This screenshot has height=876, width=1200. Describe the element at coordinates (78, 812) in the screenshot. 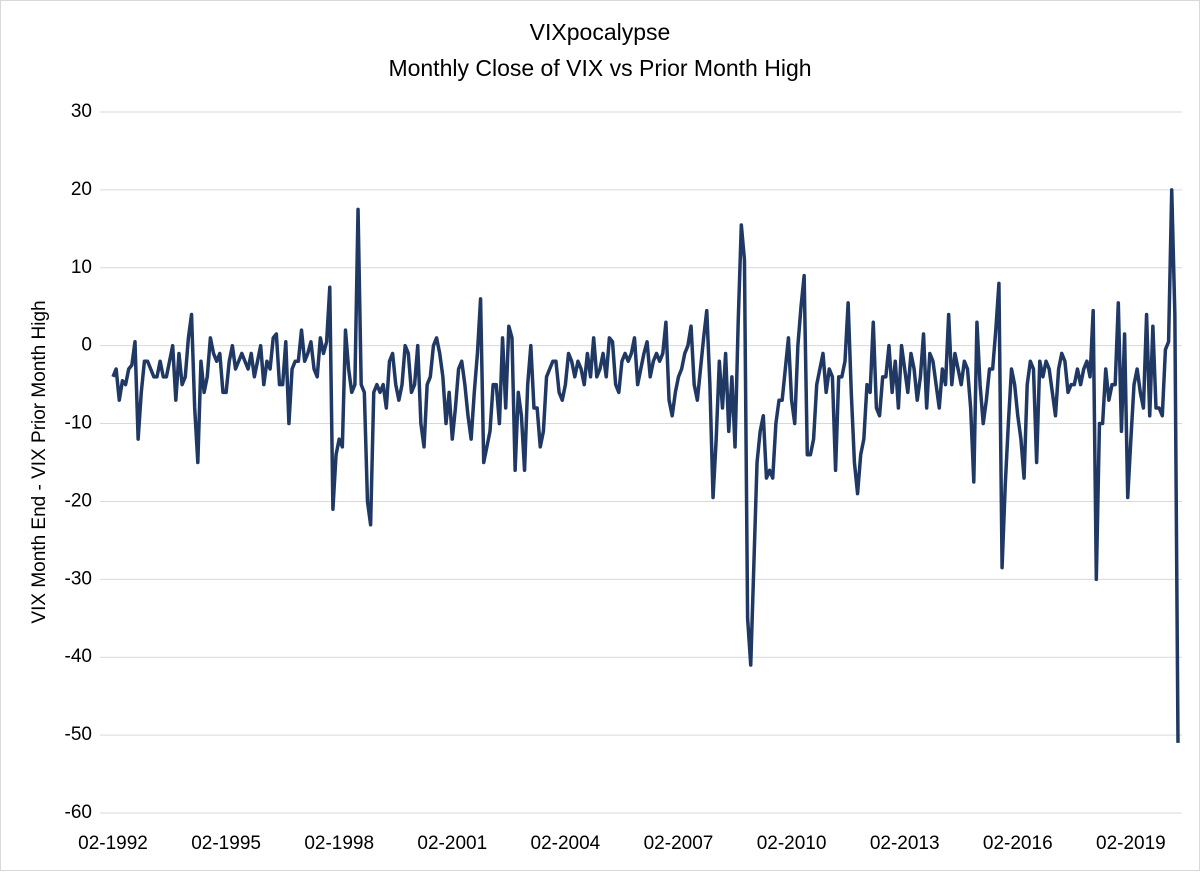

I see `y-tick-label: -60` at that location.